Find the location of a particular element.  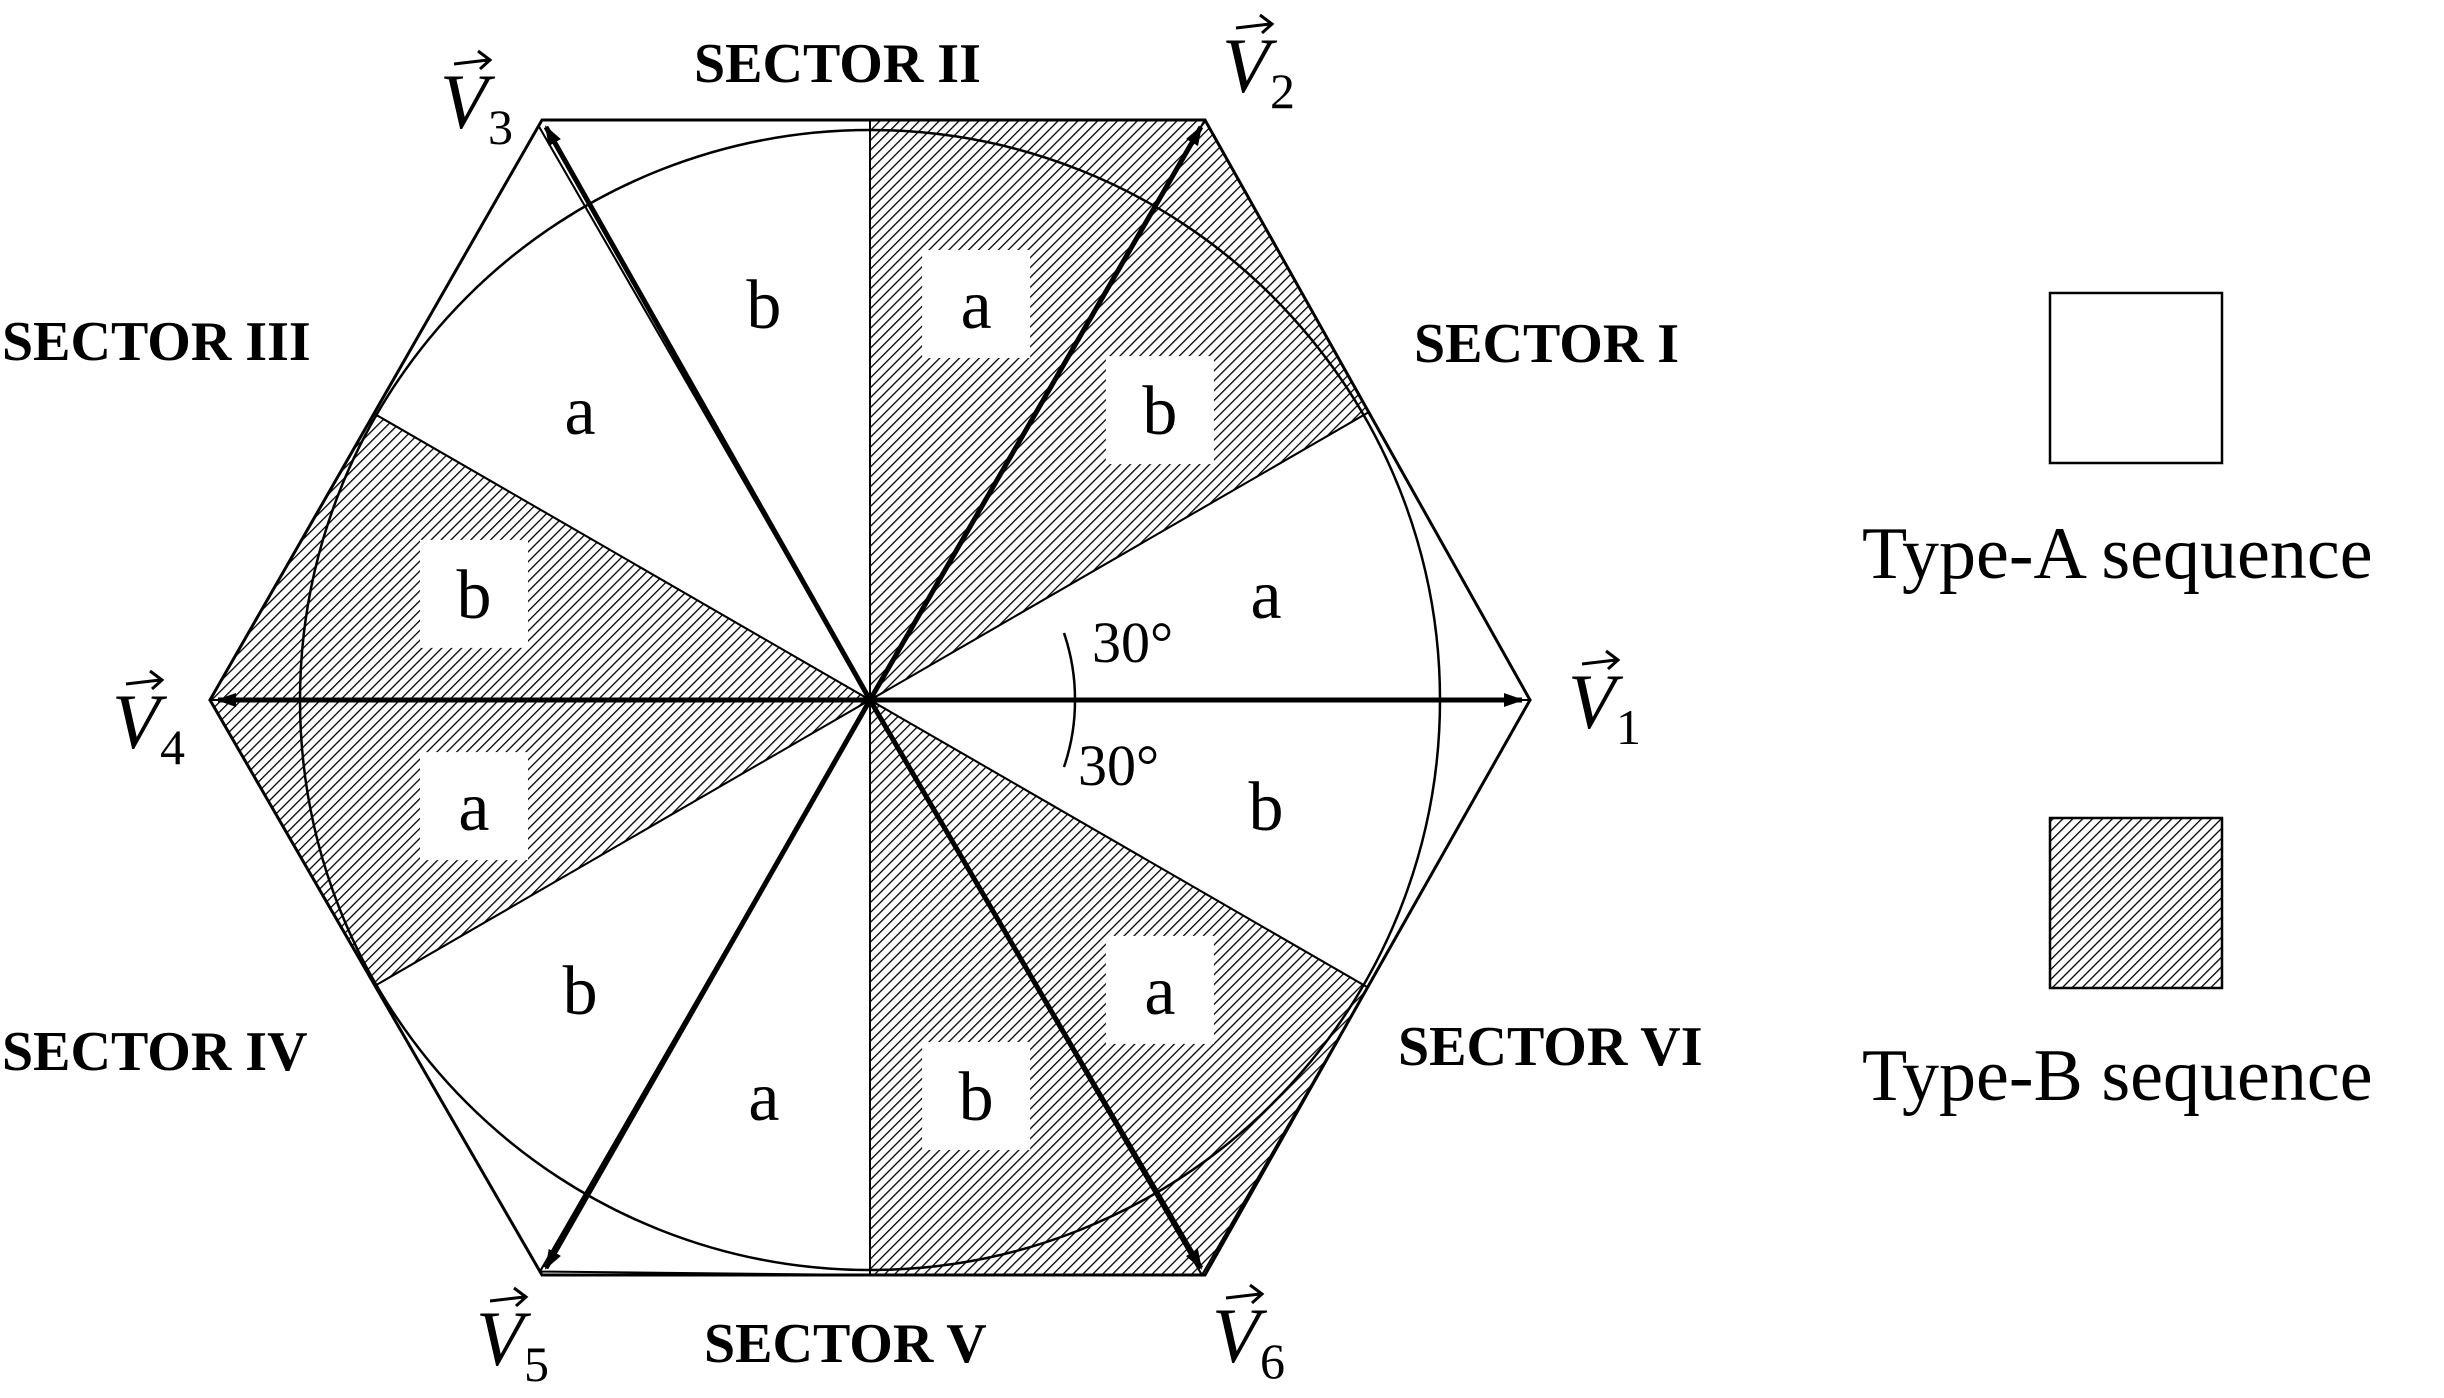

region-letter-2: b is located at coordinates (1159, 411).